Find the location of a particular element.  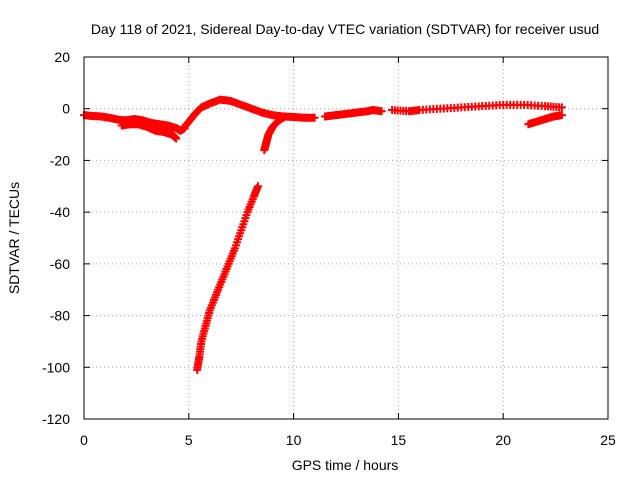

y-tick-label: -120 is located at coordinates (56, 419).